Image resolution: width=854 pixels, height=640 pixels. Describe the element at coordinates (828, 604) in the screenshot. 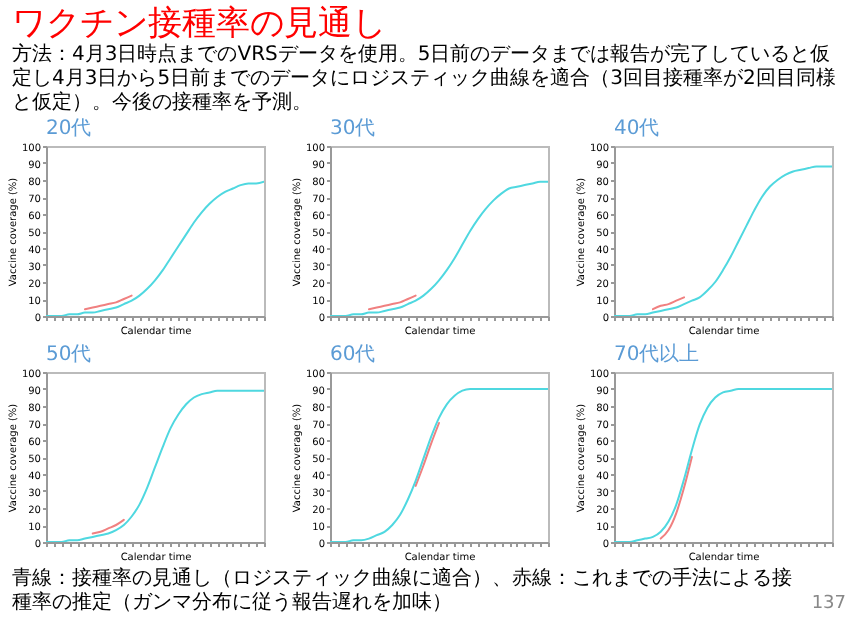

I see `text: 137` at that location.